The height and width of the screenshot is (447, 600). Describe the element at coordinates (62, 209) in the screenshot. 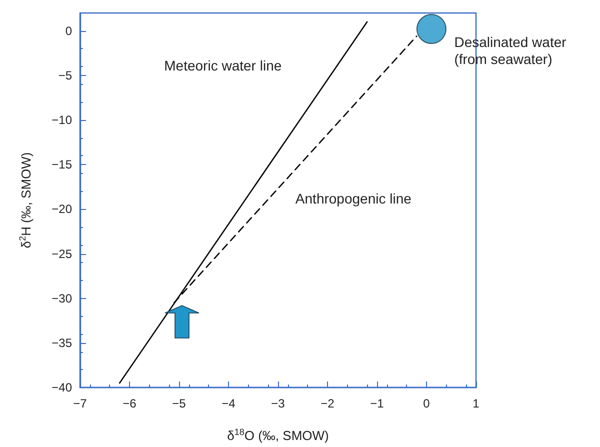

I see `y-tick-label: −20` at that location.